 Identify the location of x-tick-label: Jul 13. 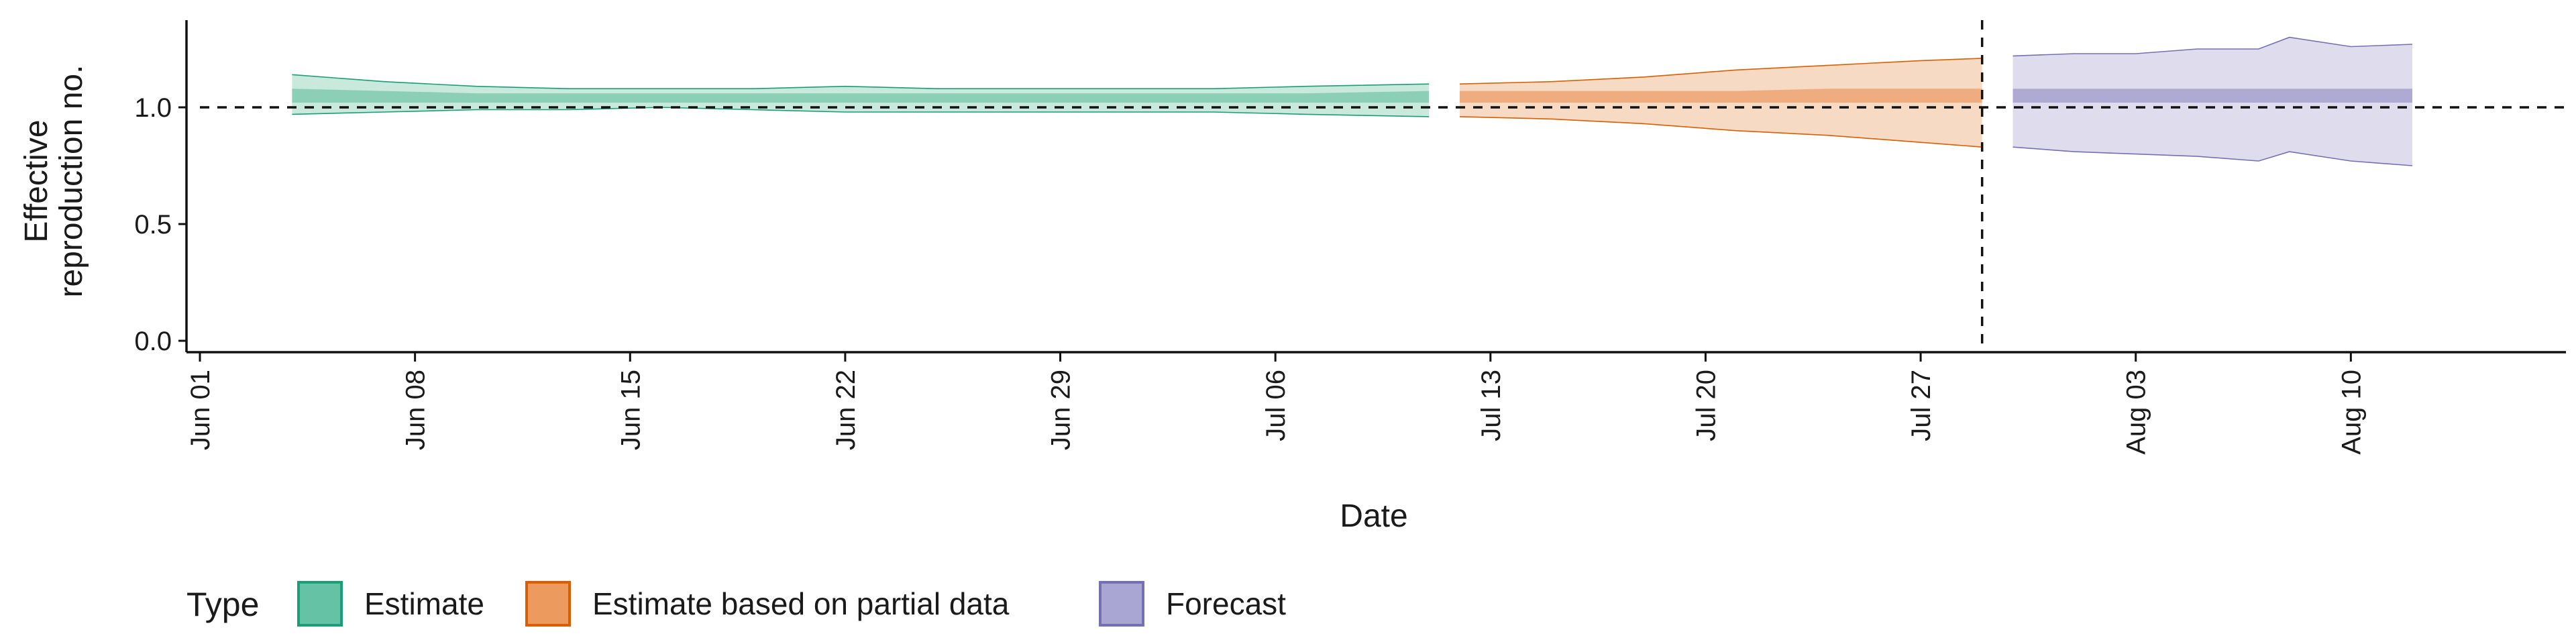
(1491, 405).